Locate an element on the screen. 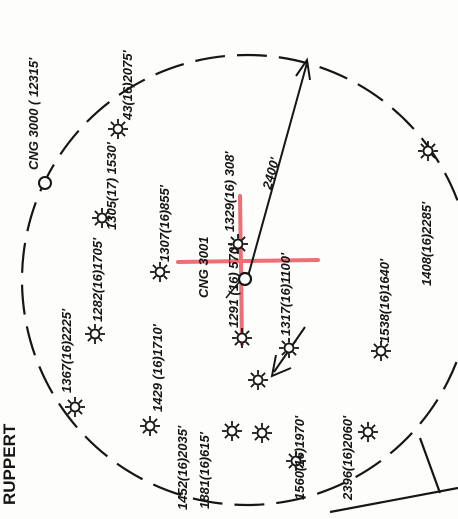 Image resolution: width=458 pixels, height=519 pixels. well-label: 1429 (16)1710' is located at coordinates (157, 367).